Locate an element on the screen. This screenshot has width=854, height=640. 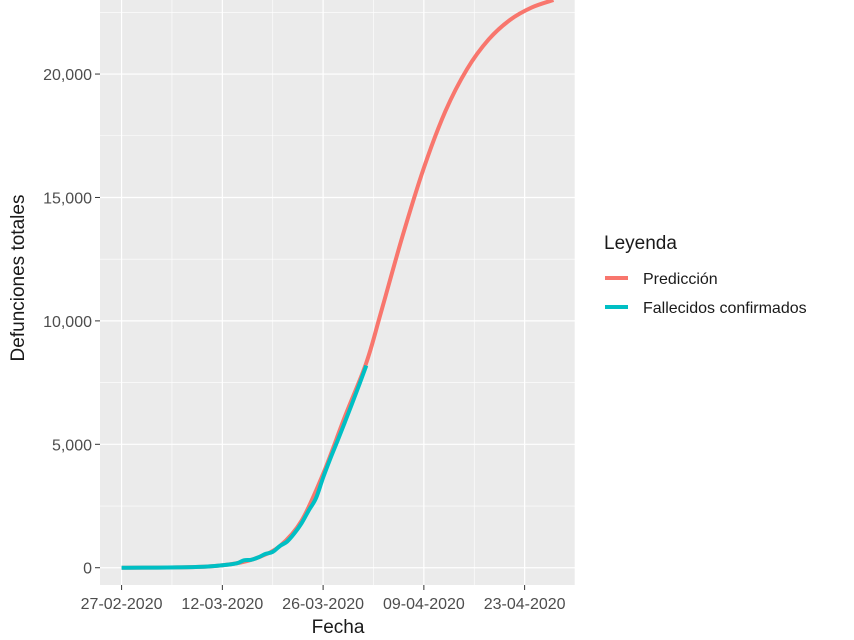
x-tick-label: 12-03-2020 is located at coordinates (222, 604).